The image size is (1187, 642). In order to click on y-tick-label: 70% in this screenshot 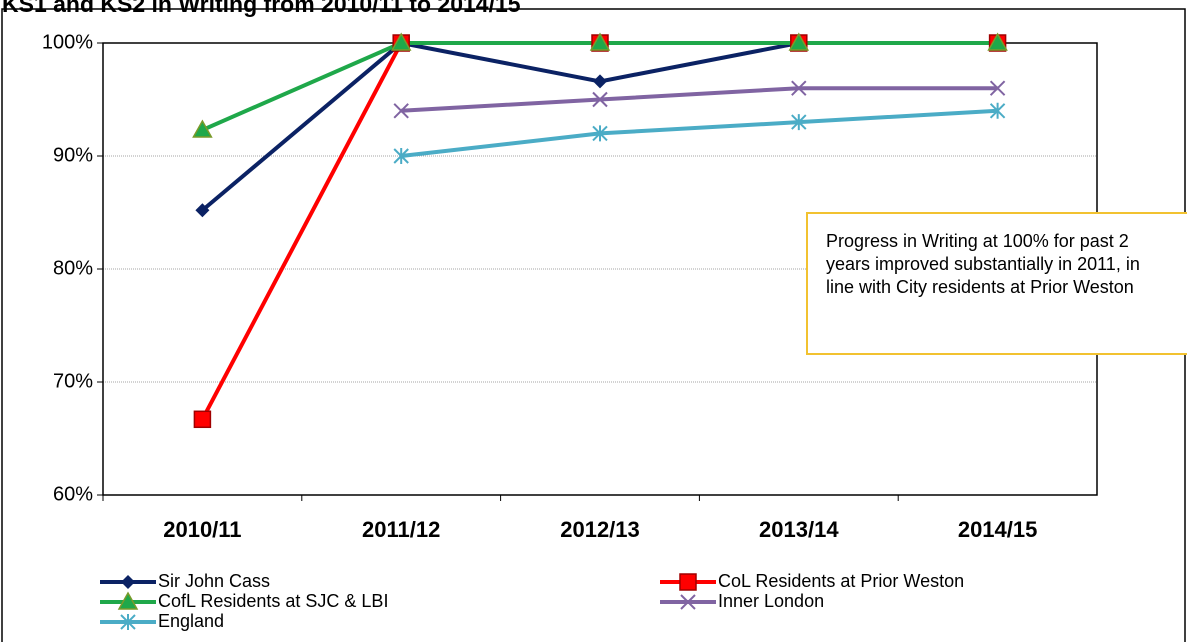, I will do `click(73, 381)`.